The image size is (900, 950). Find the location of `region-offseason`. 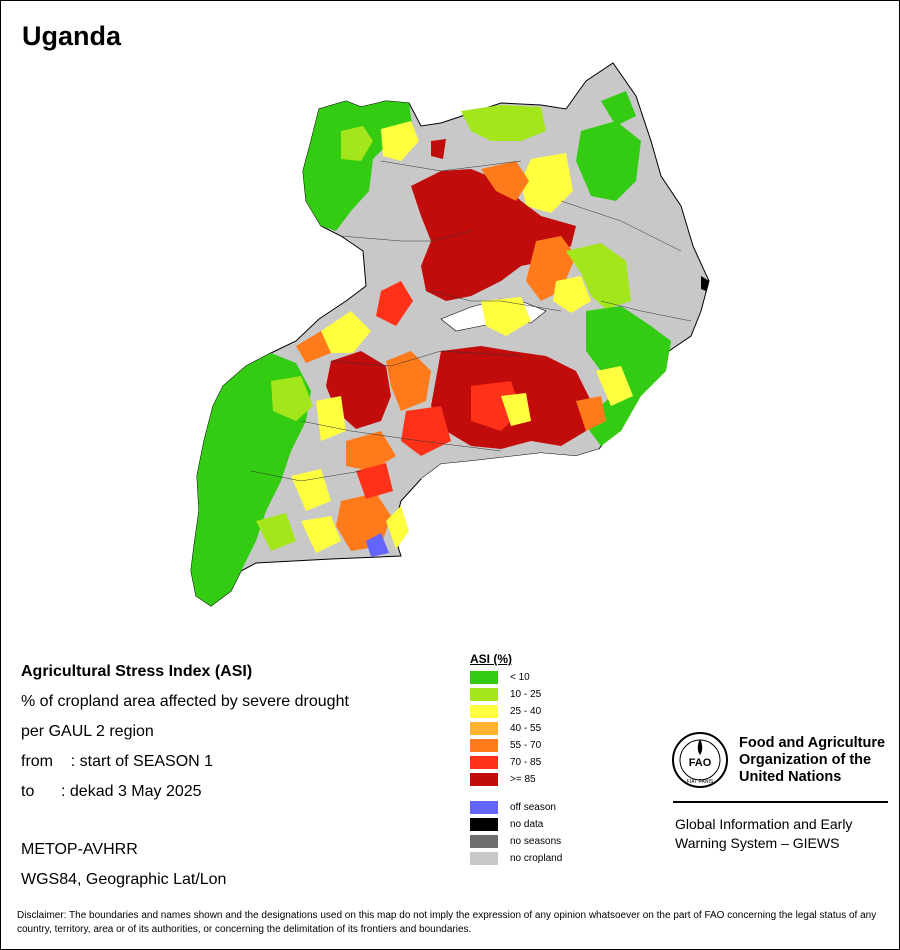

region-offseason is located at coordinates (377, 545).